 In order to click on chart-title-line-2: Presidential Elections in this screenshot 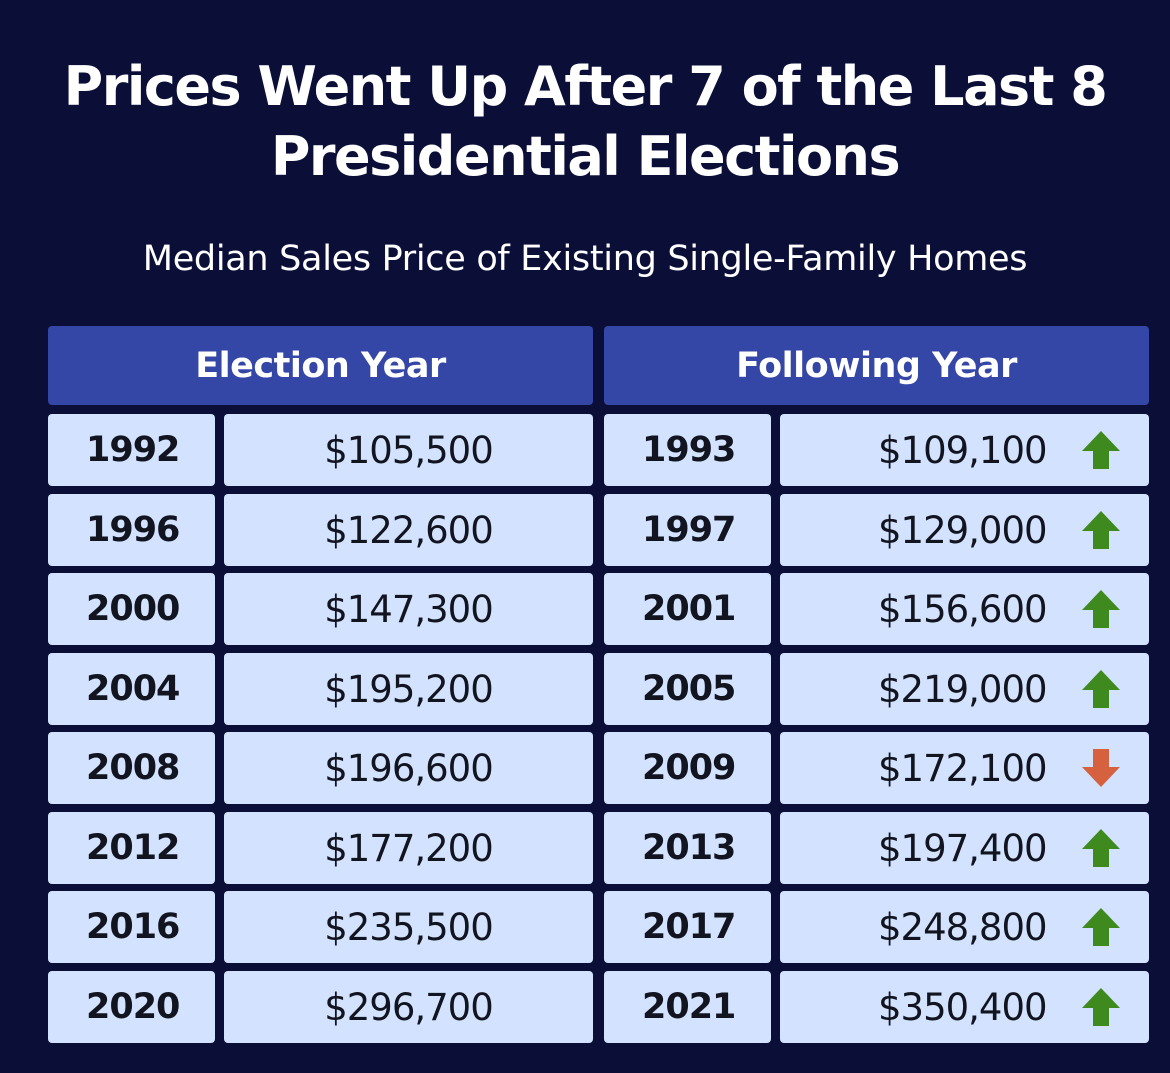, I will do `click(585, 156)`.